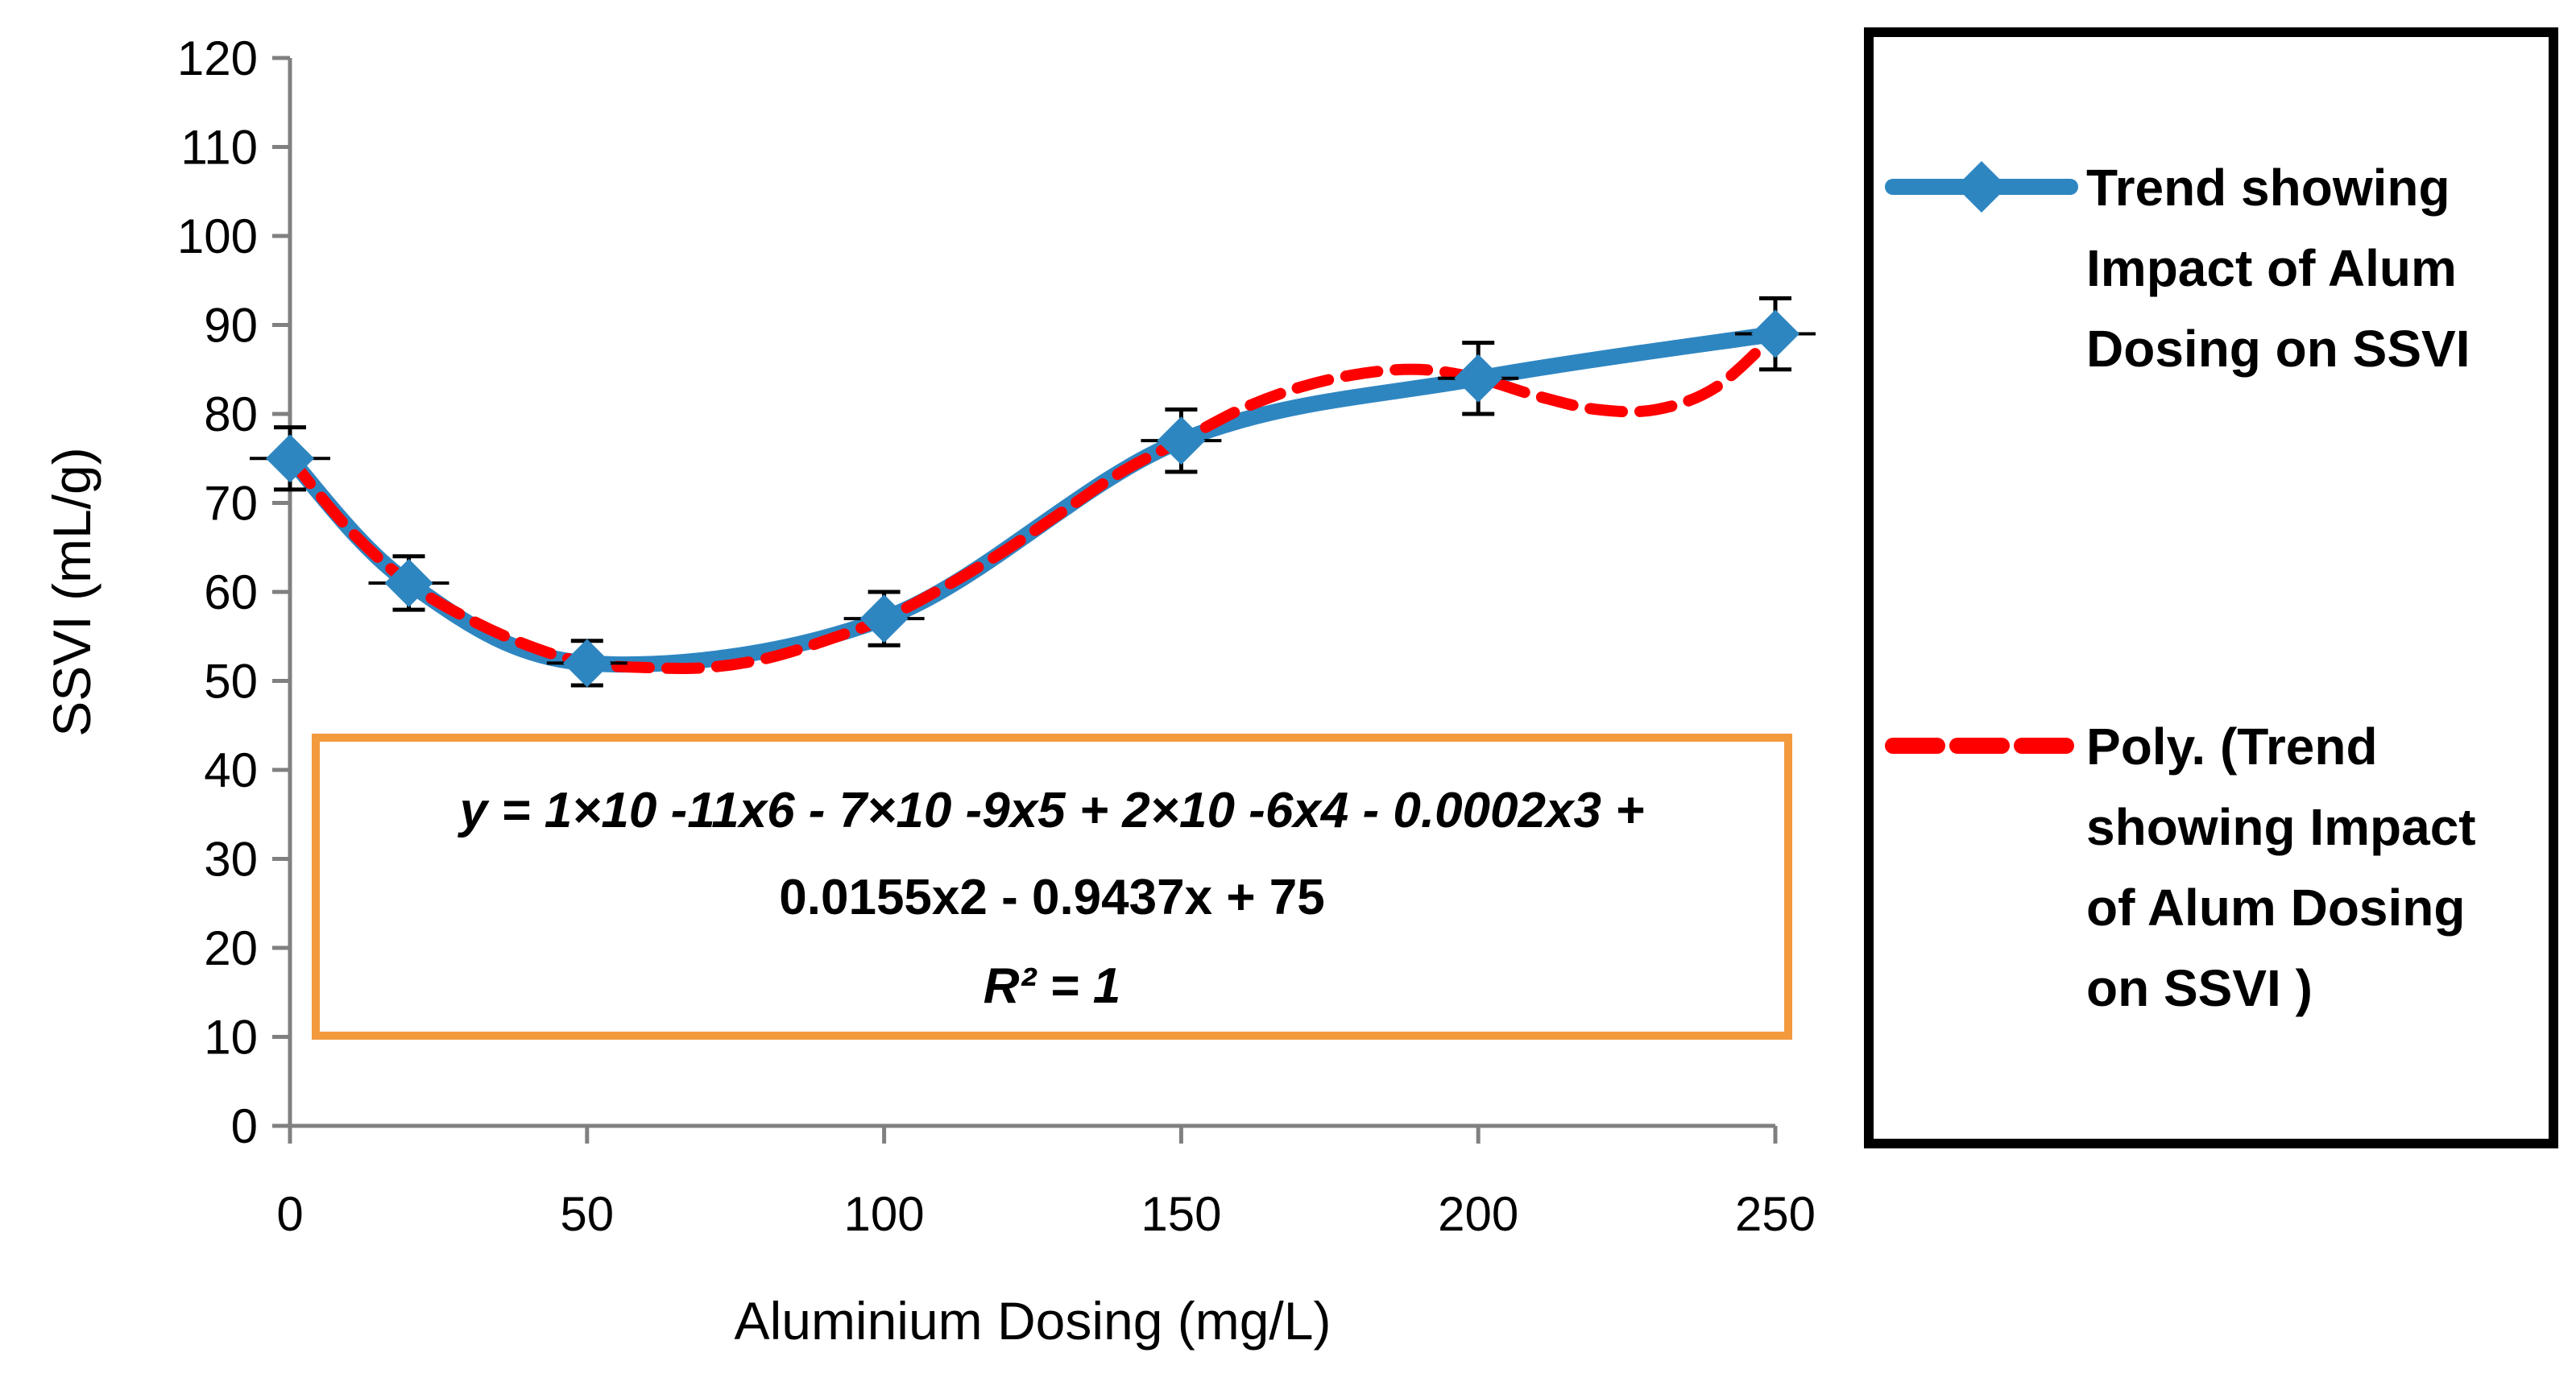 Image resolution: width=2576 pixels, height=1390 pixels. I want to click on series-1-line, so click(1032, 499).